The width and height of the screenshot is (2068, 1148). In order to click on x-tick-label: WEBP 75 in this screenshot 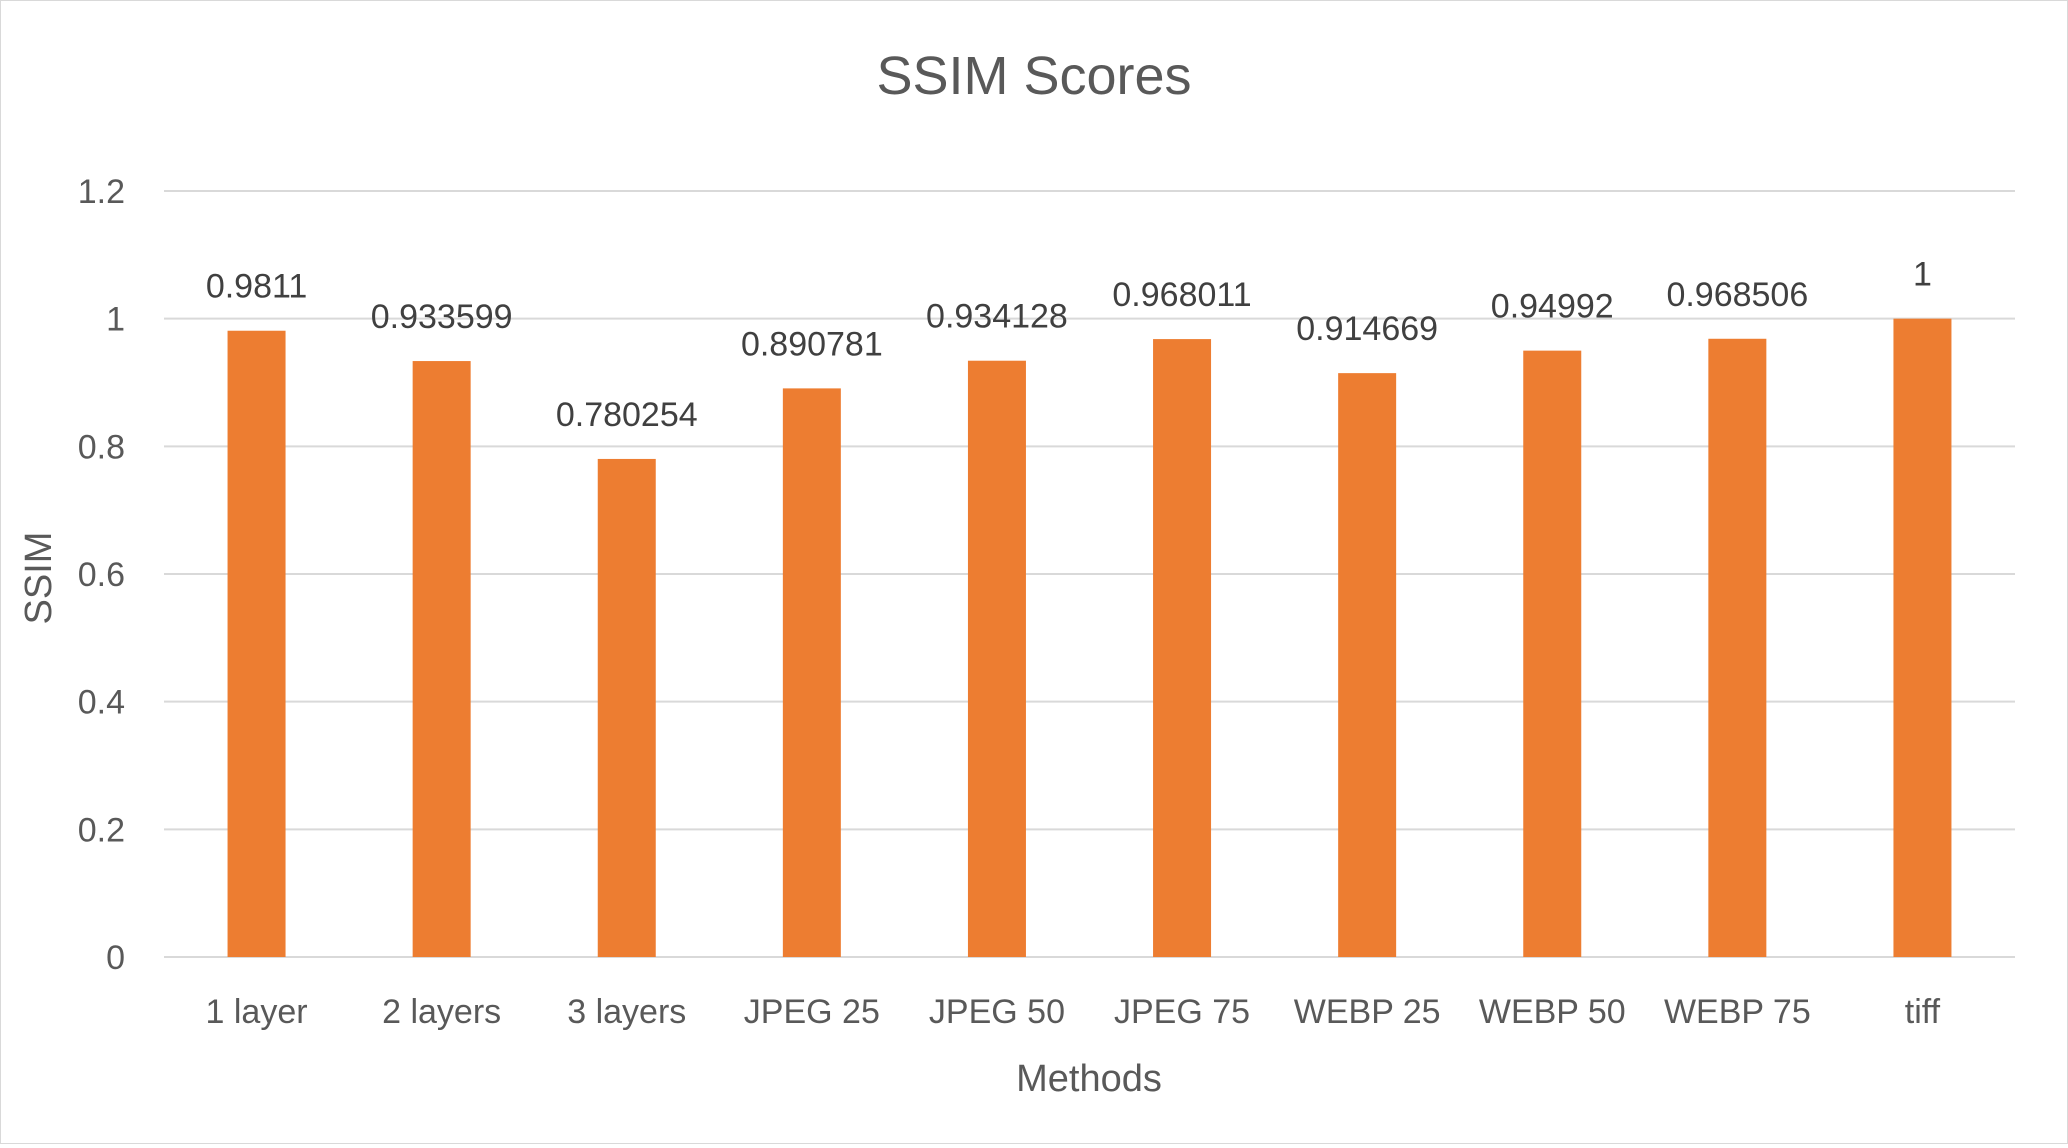, I will do `click(1737, 1012)`.